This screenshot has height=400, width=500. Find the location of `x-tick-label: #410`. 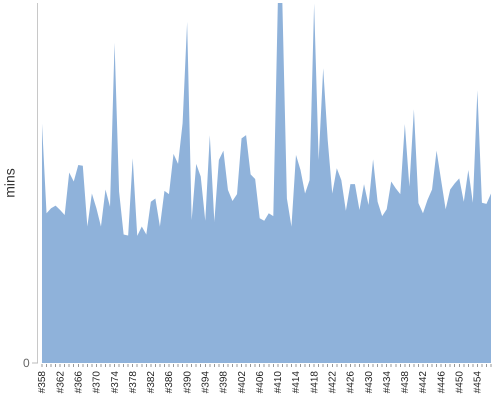

x-tick-label: #410 is located at coordinates (278, 382).